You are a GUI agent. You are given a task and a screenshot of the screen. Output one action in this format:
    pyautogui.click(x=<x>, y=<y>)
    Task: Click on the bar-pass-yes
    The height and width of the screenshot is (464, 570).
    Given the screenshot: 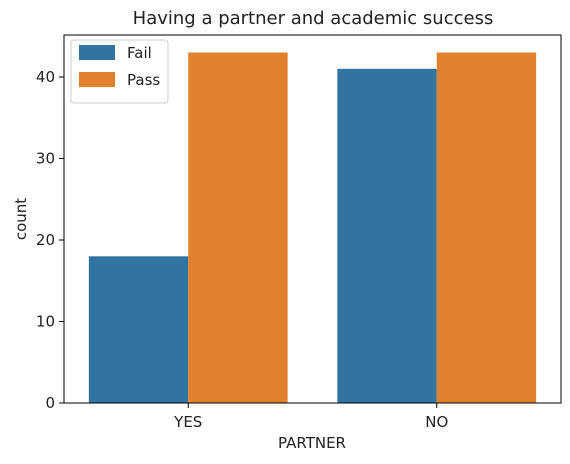 What is the action you would take?
    pyautogui.click(x=238, y=228)
    